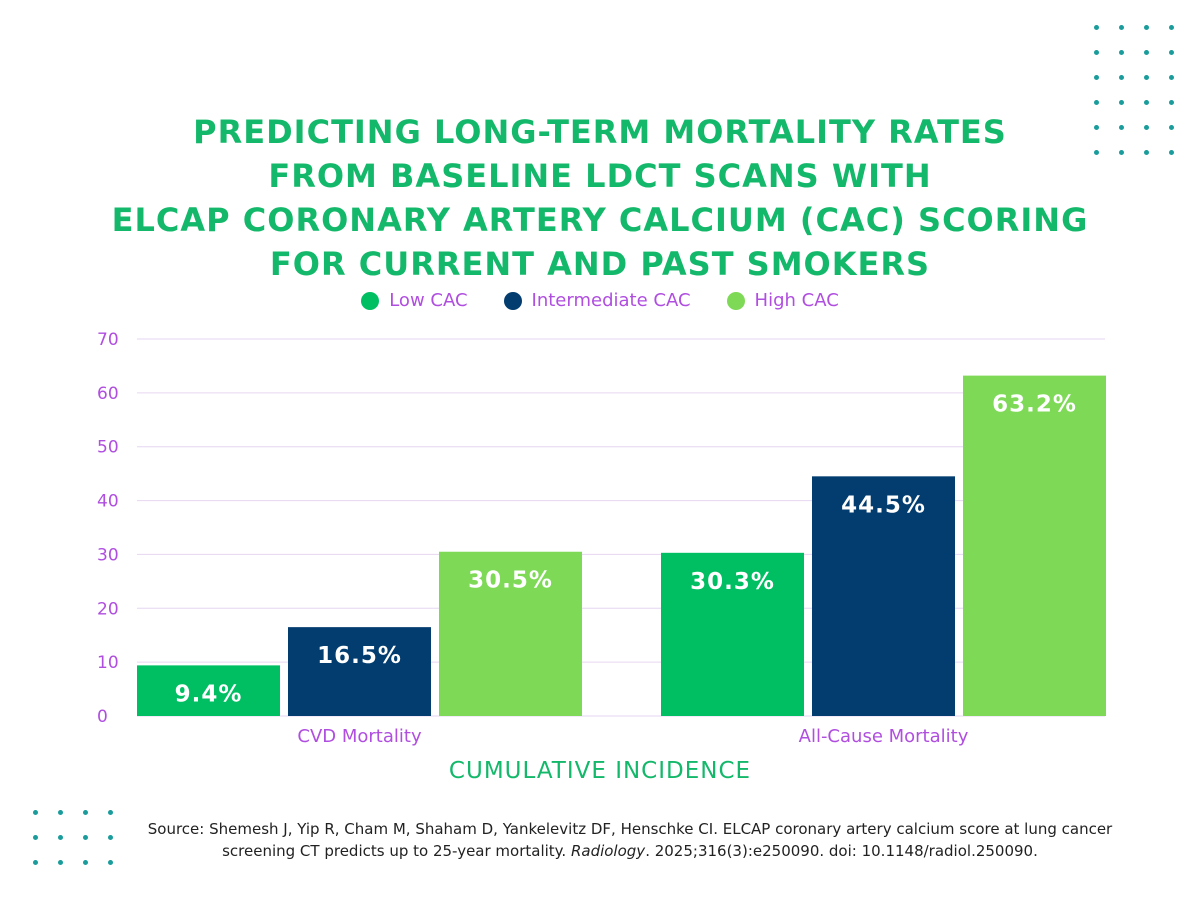 The height and width of the screenshot is (900, 1200). Describe the element at coordinates (108, 663) in the screenshot. I see `y-tick-label: 10` at that location.